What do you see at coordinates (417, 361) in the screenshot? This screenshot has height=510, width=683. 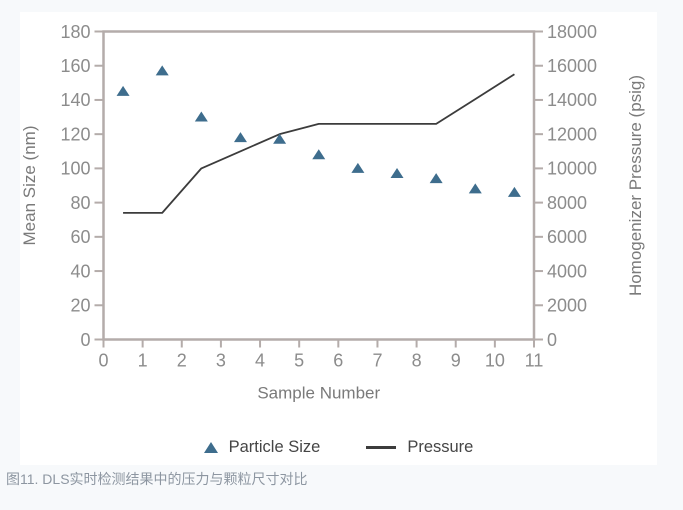 I see `x-tick-label: 8` at bounding box center [417, 361].